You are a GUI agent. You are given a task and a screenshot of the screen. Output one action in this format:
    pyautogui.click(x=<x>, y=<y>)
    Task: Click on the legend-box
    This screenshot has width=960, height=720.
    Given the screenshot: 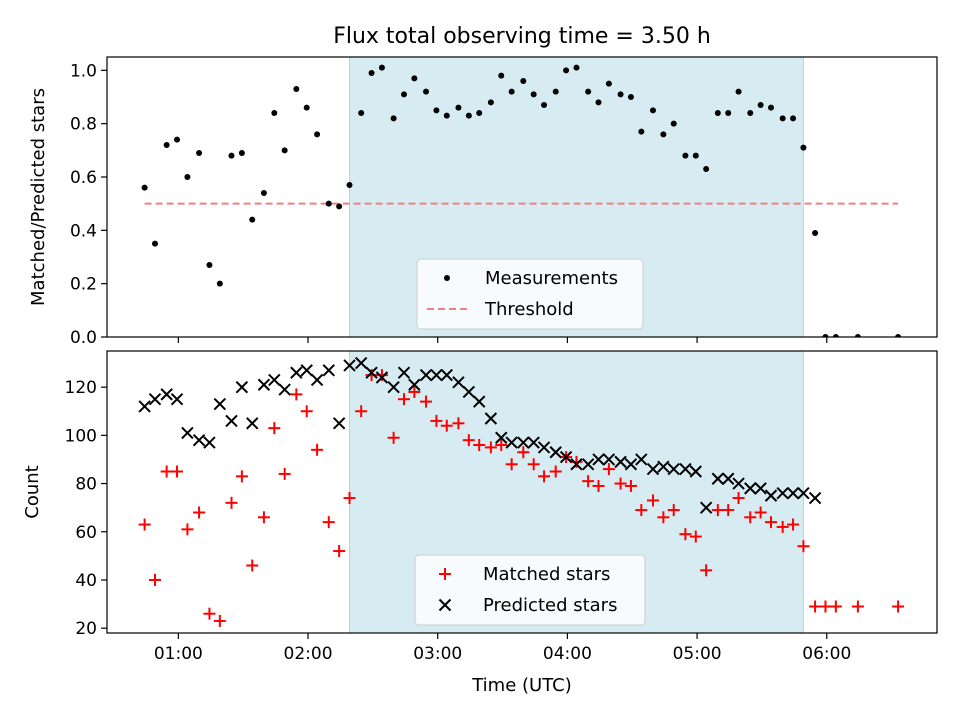 What is the action you would take?
    pyautogui.click(x=530, y=590)
    